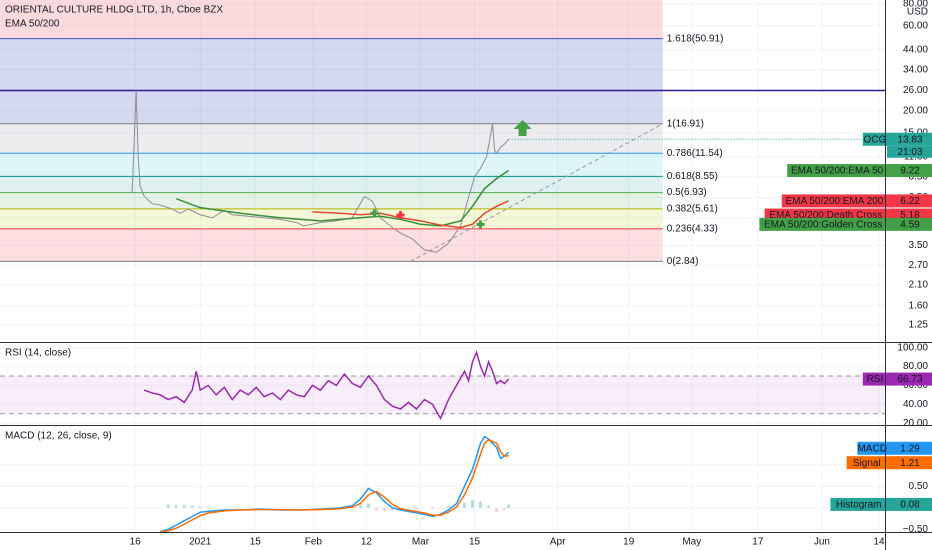  I want to click on y-tick-label: 2.70, so click(919, 265).